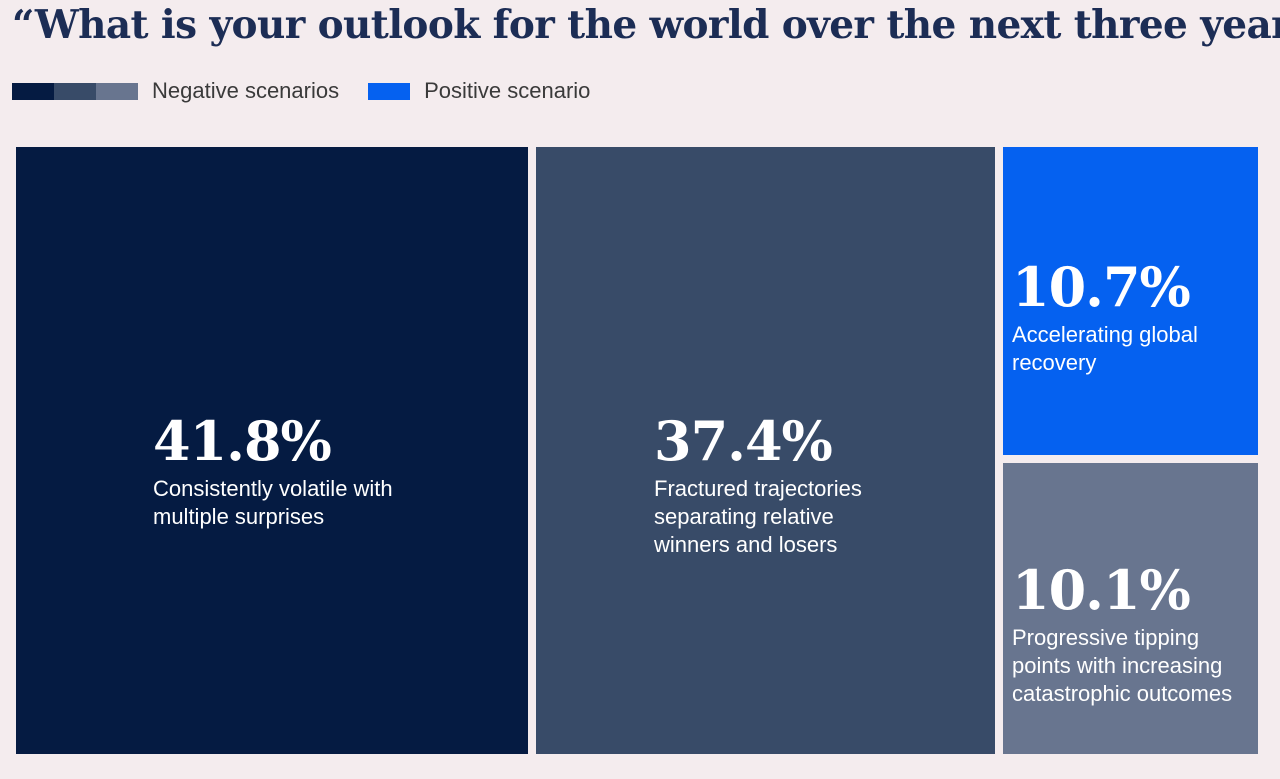 The width and height of the screenshot is (1280, 779). I want to click on legend: Negative scenarios Positive scenario, so click(301, 90).